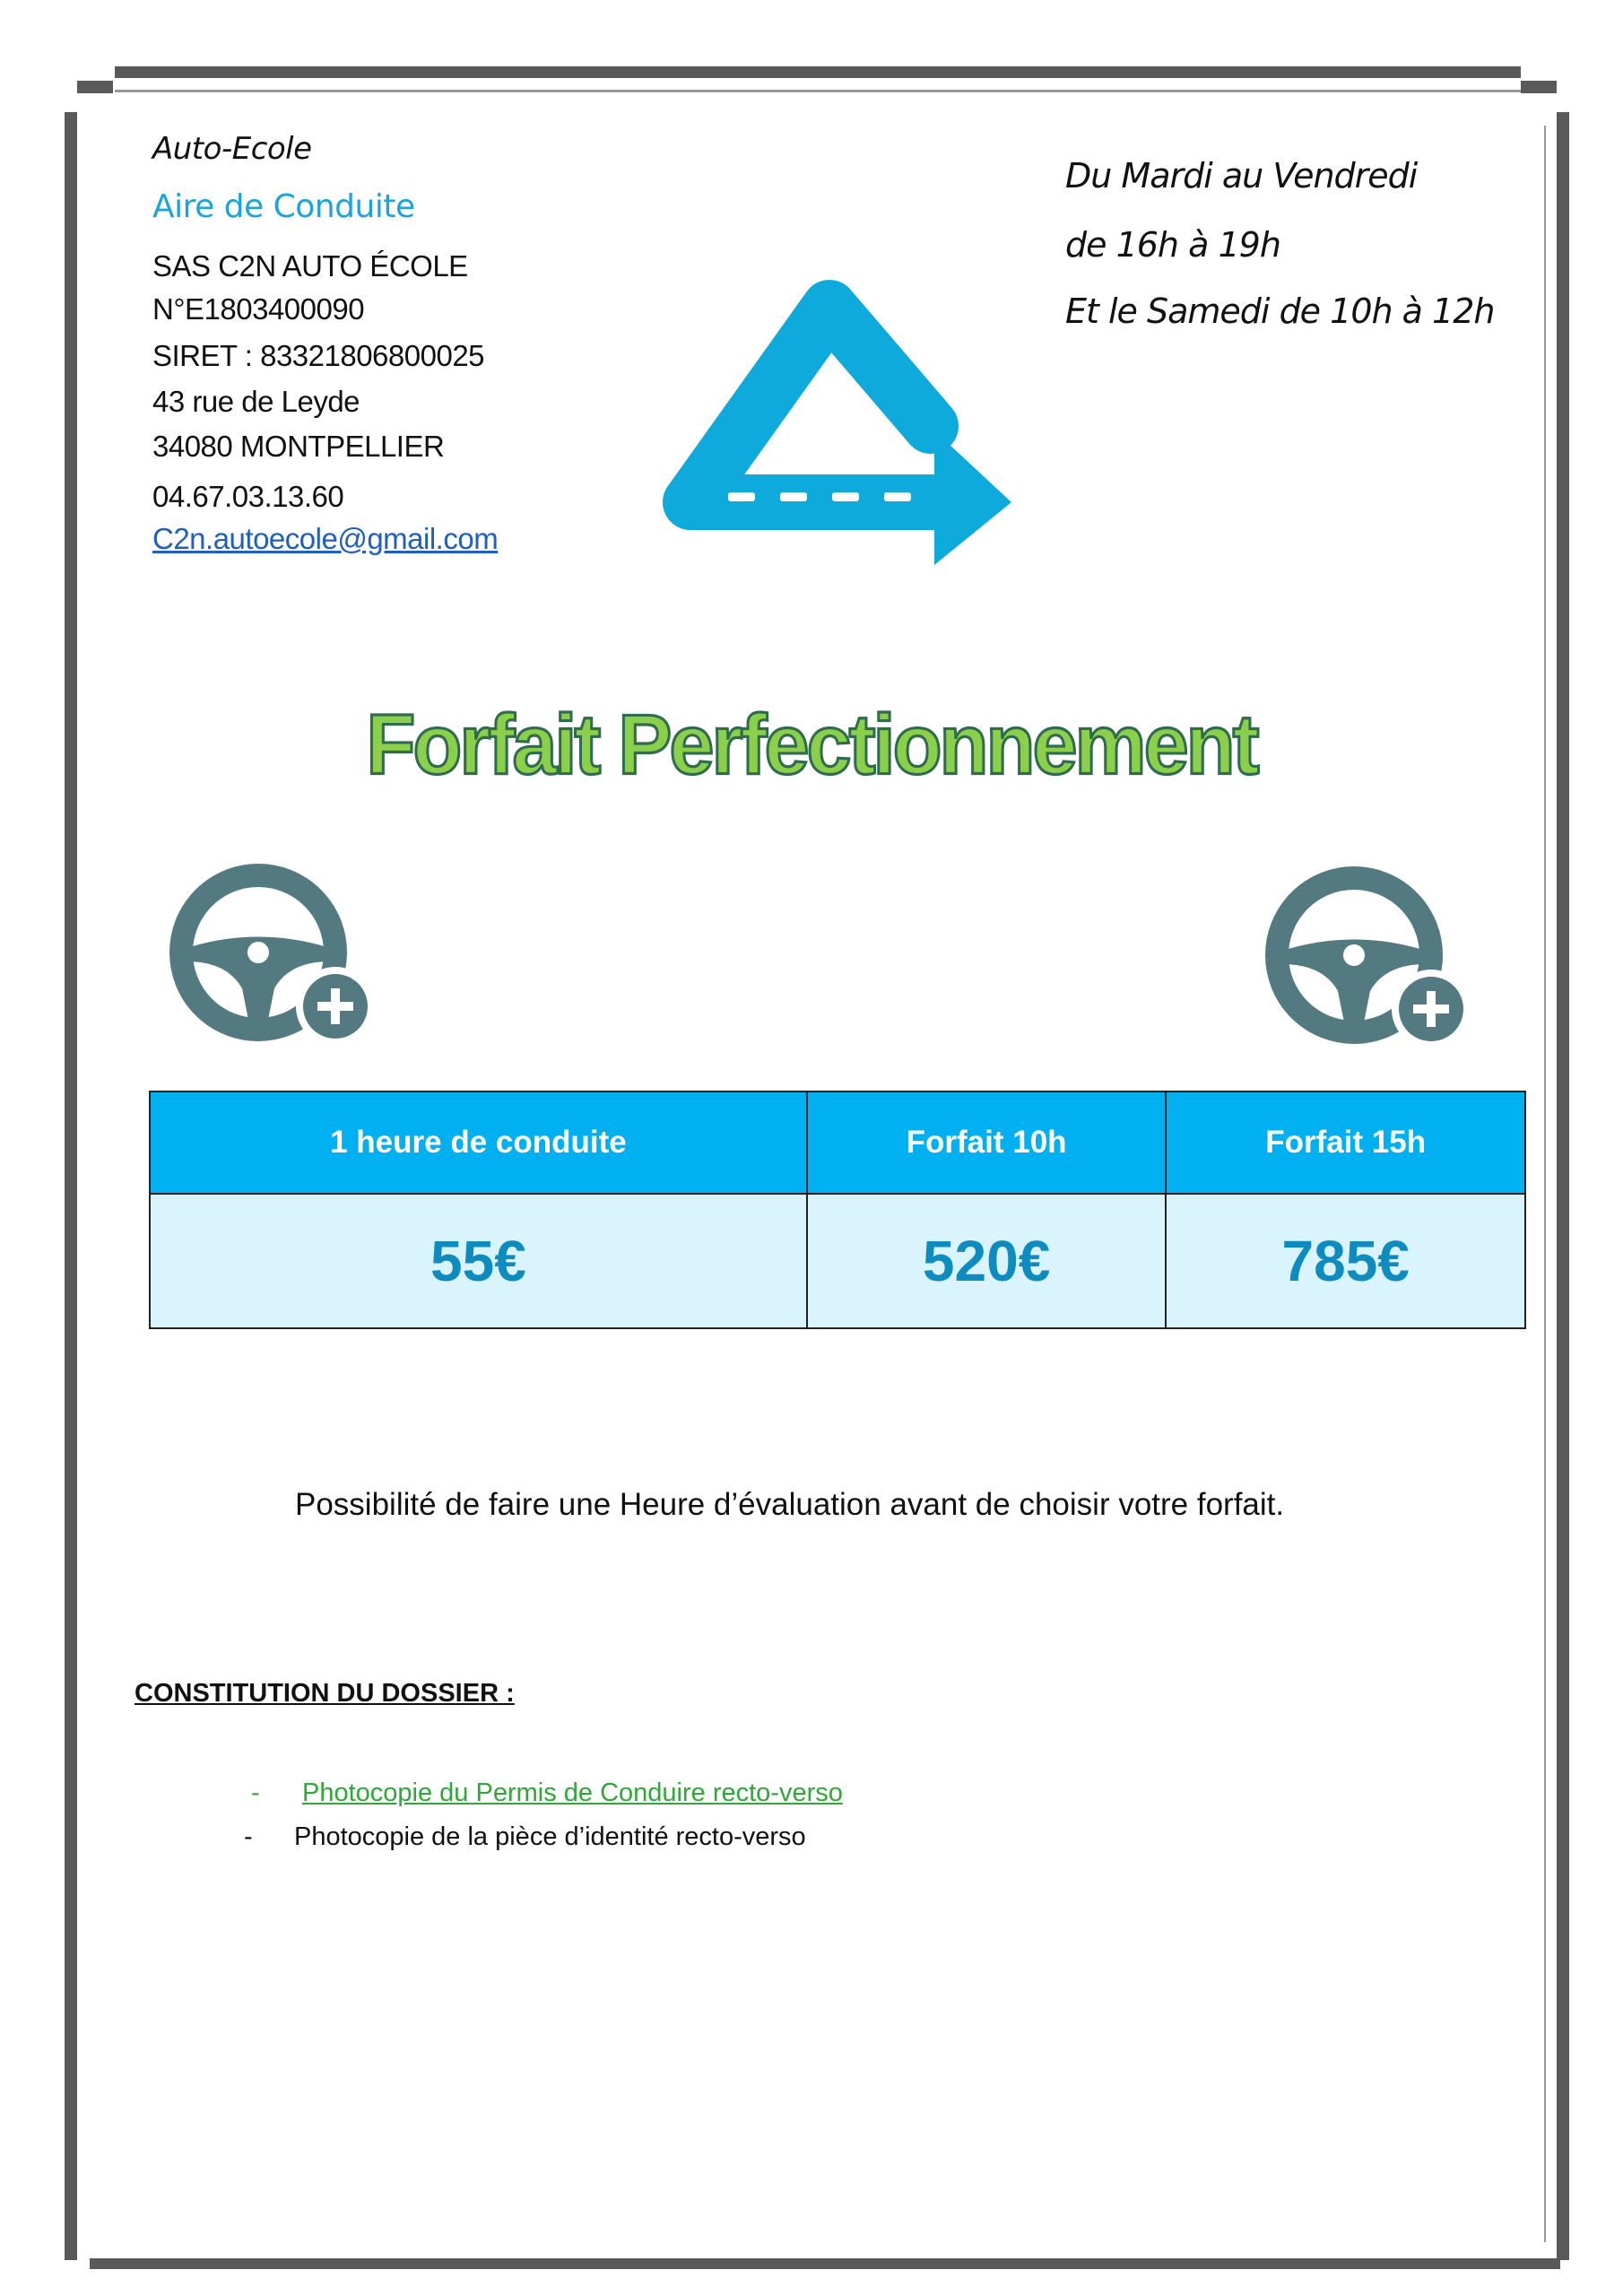 This screenshot has height=2296, width=1623. Describe the element at coordinates (1173, 245) in the screenshot. I see `hours-weekday-time: de 16h à 19h` at that location.